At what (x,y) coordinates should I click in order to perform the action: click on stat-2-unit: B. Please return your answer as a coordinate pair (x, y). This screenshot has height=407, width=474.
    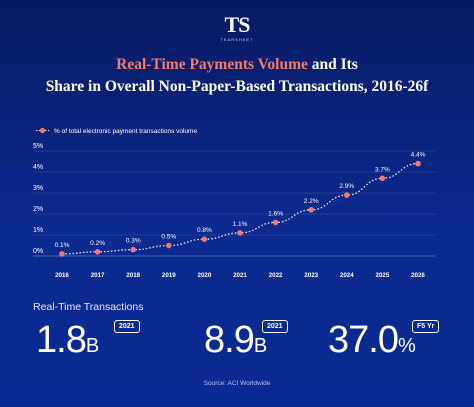
    Looking at the image, I should click on (260, 346).